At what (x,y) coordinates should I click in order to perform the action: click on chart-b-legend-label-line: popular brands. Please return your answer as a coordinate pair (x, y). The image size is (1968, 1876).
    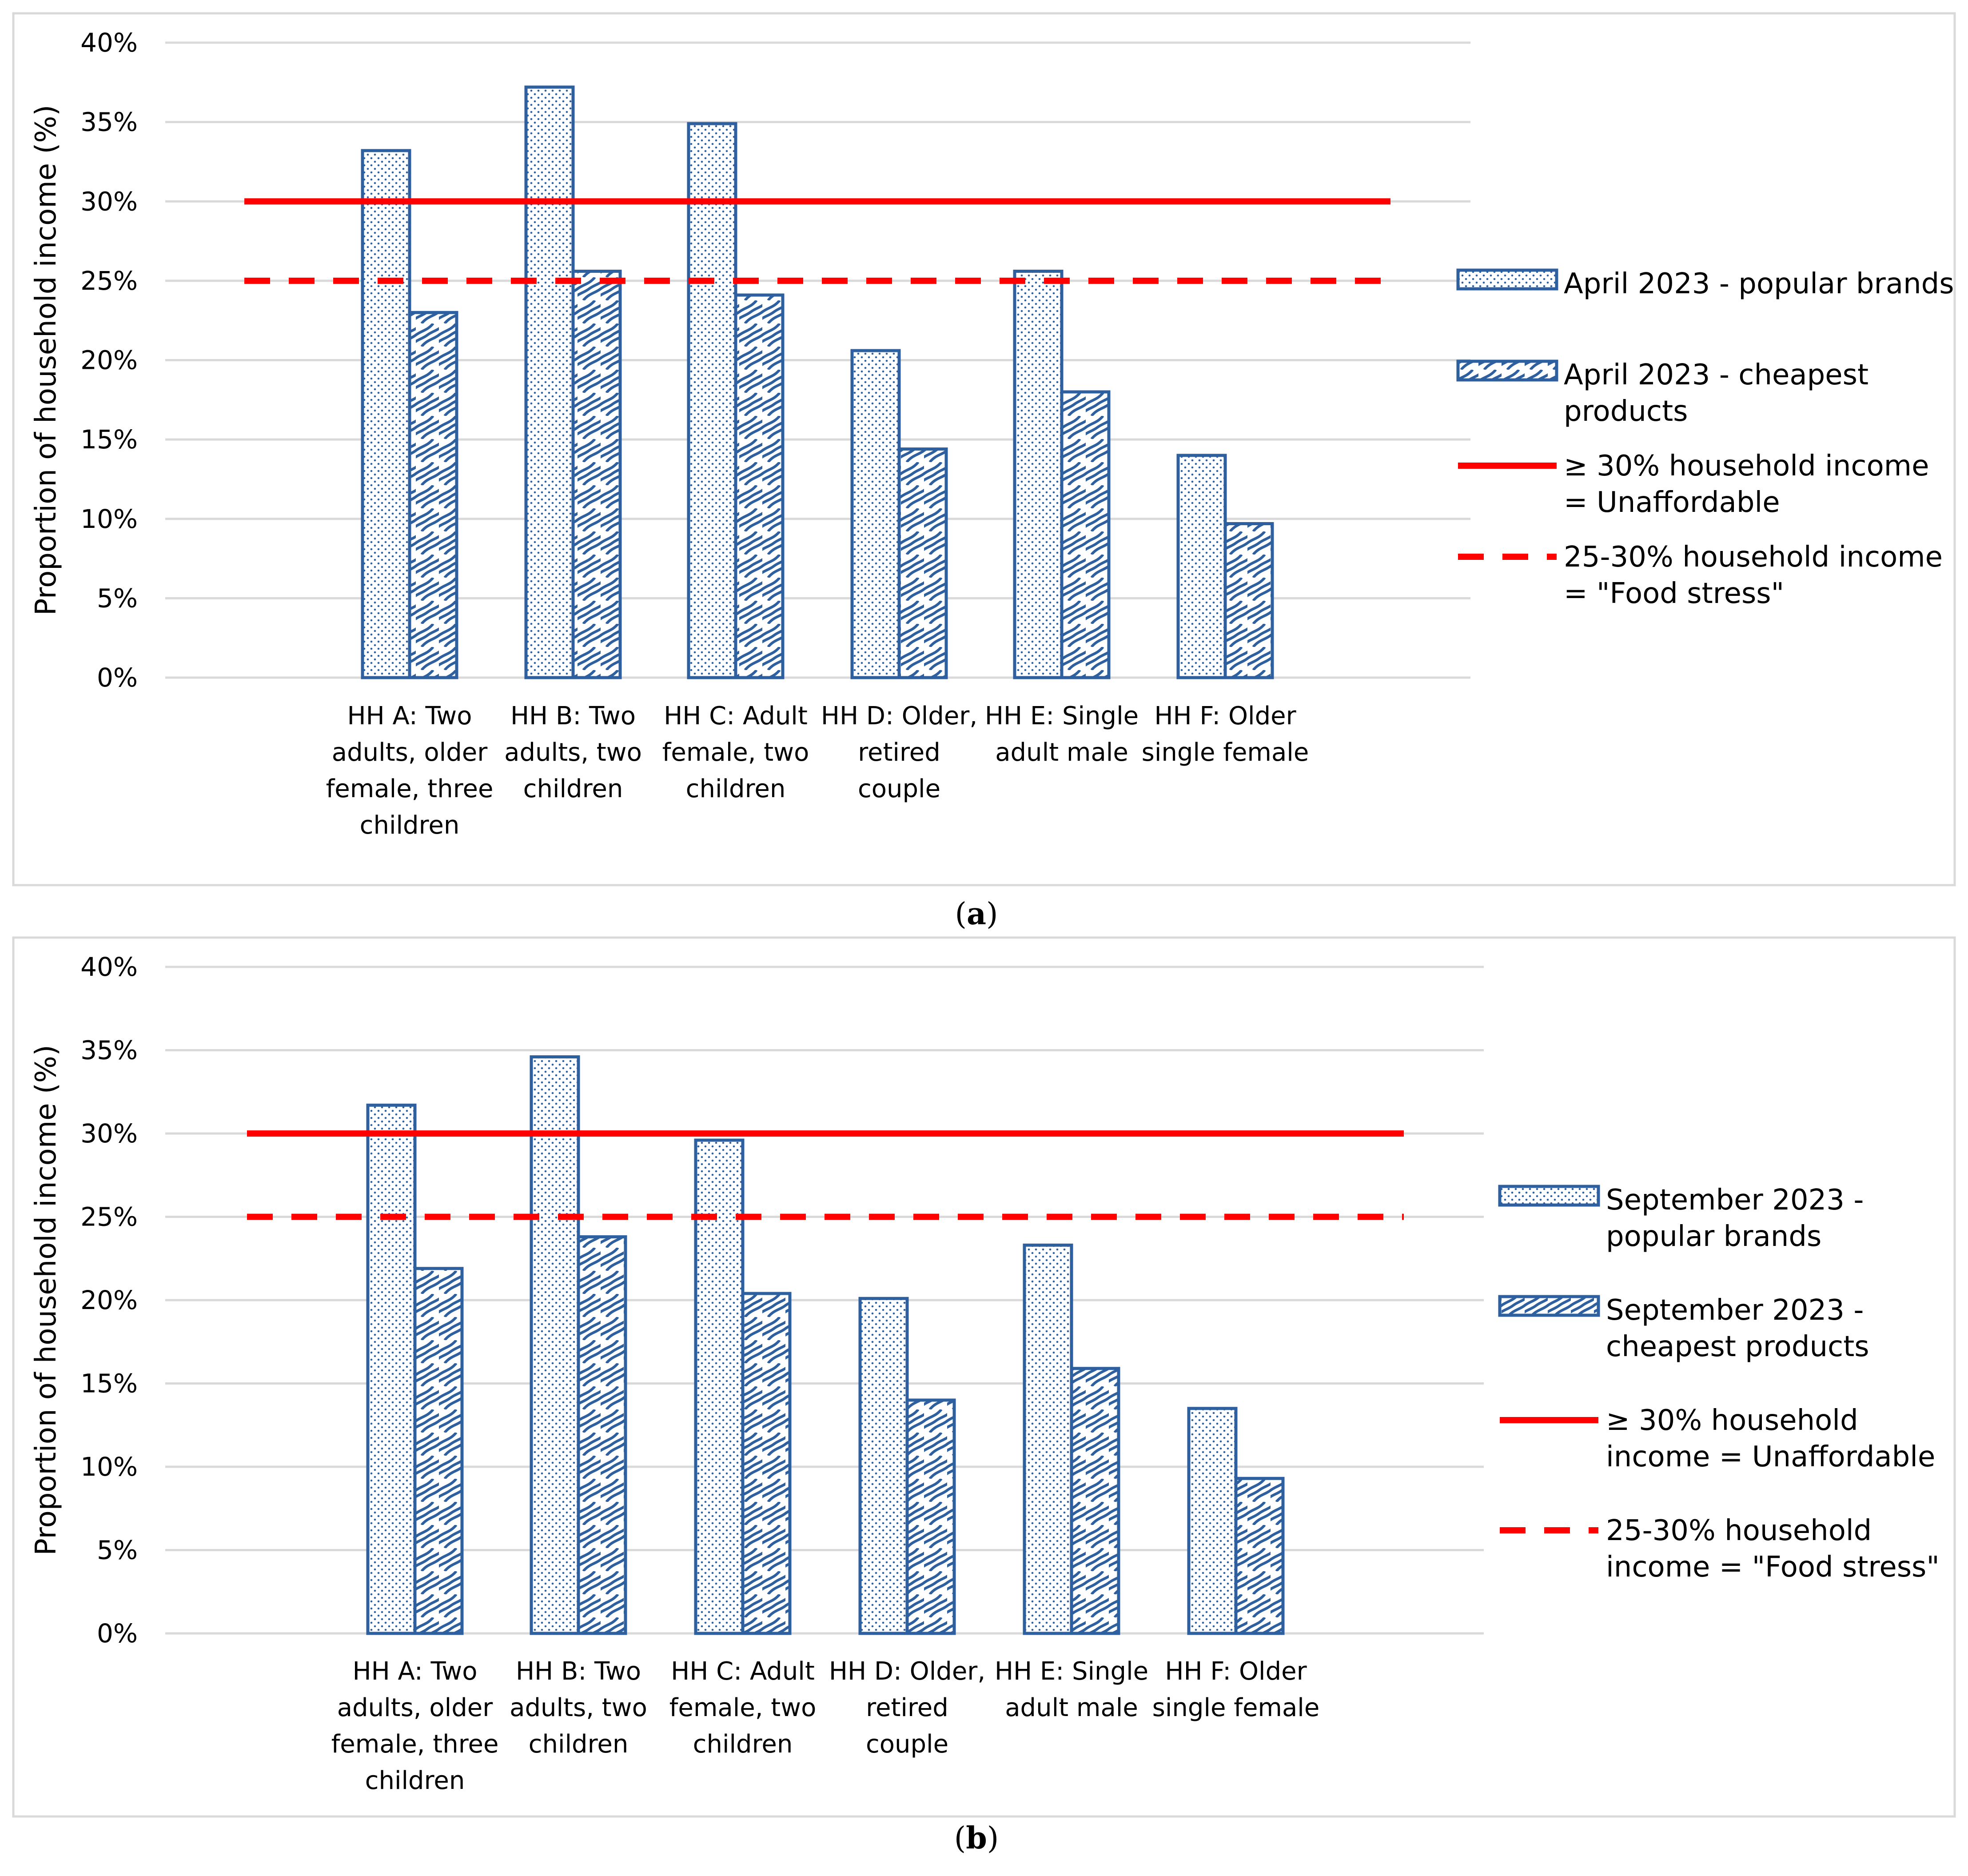
    Looking at the image, I should click on (1713, 1236).